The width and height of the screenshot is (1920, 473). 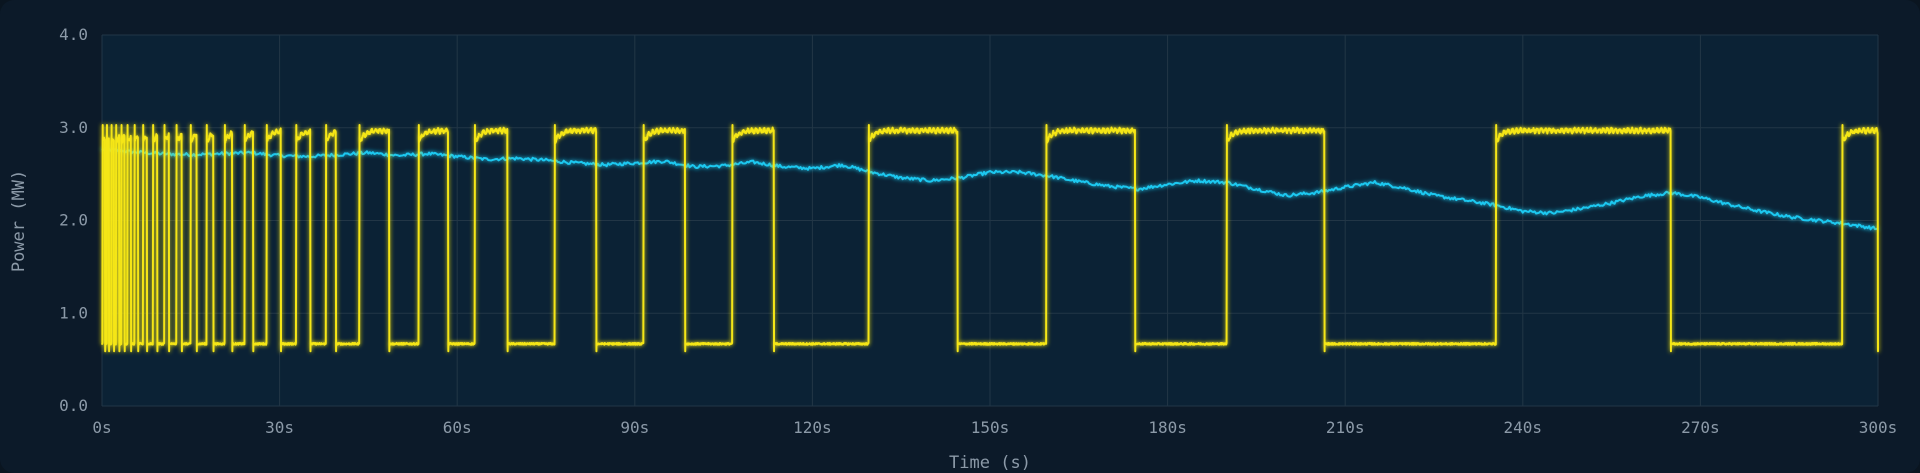 What do you see at coordinates (73, 312) in the screenshot?
I see `y-tick-label: 1.0` at bounding box center [73, 312].